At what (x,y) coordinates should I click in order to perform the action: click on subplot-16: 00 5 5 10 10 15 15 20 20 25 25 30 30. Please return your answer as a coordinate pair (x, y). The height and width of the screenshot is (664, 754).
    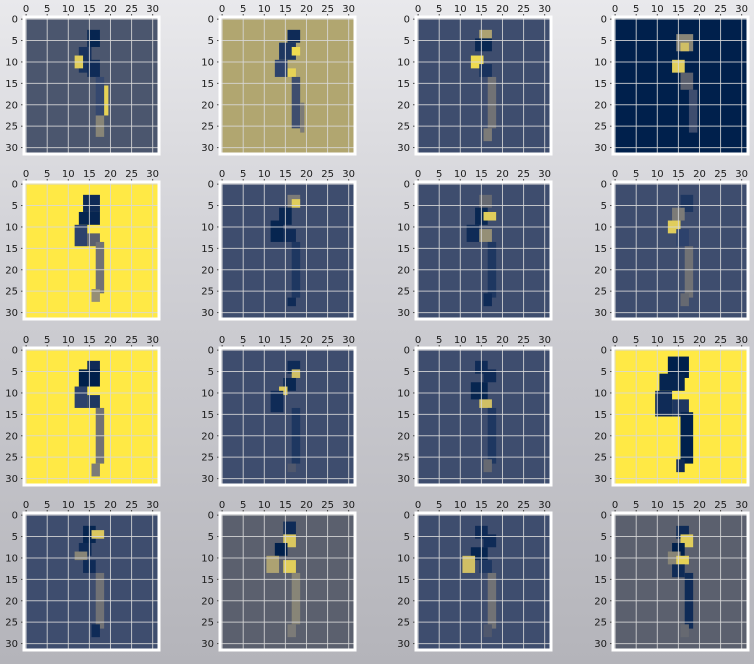
    Looking at the image, I should click on (672, 576).